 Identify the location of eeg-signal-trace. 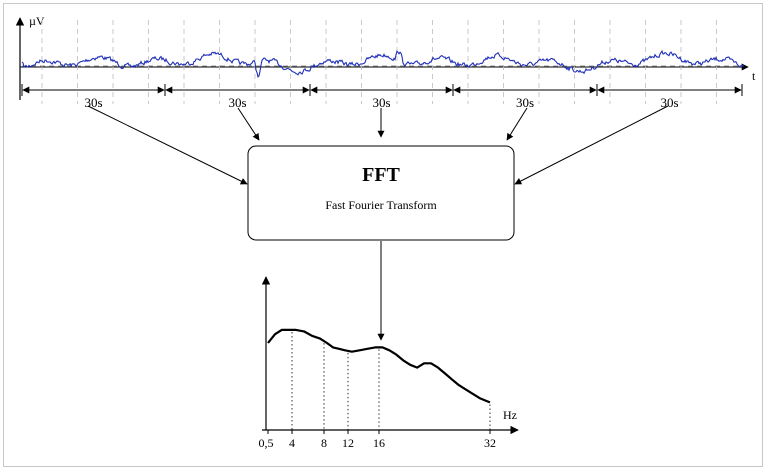
(382, 63).